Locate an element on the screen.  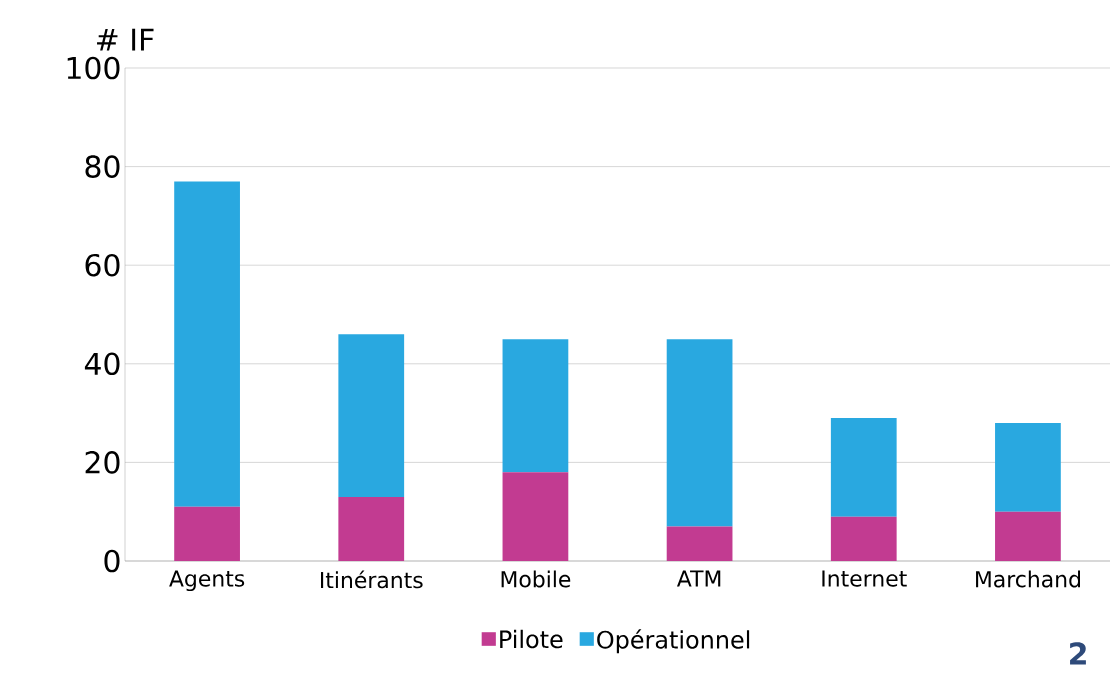
x-tick-label: Itinérants is located at coordinates (371, 579).